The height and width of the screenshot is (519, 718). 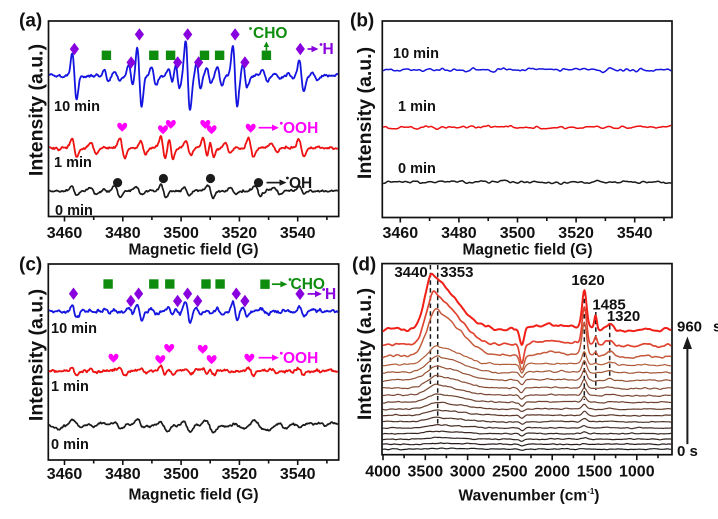 What do you see at coordinates (637, 472) in the screenshot?
I see `svg-text: 1000` at bounding box center [637, 472].